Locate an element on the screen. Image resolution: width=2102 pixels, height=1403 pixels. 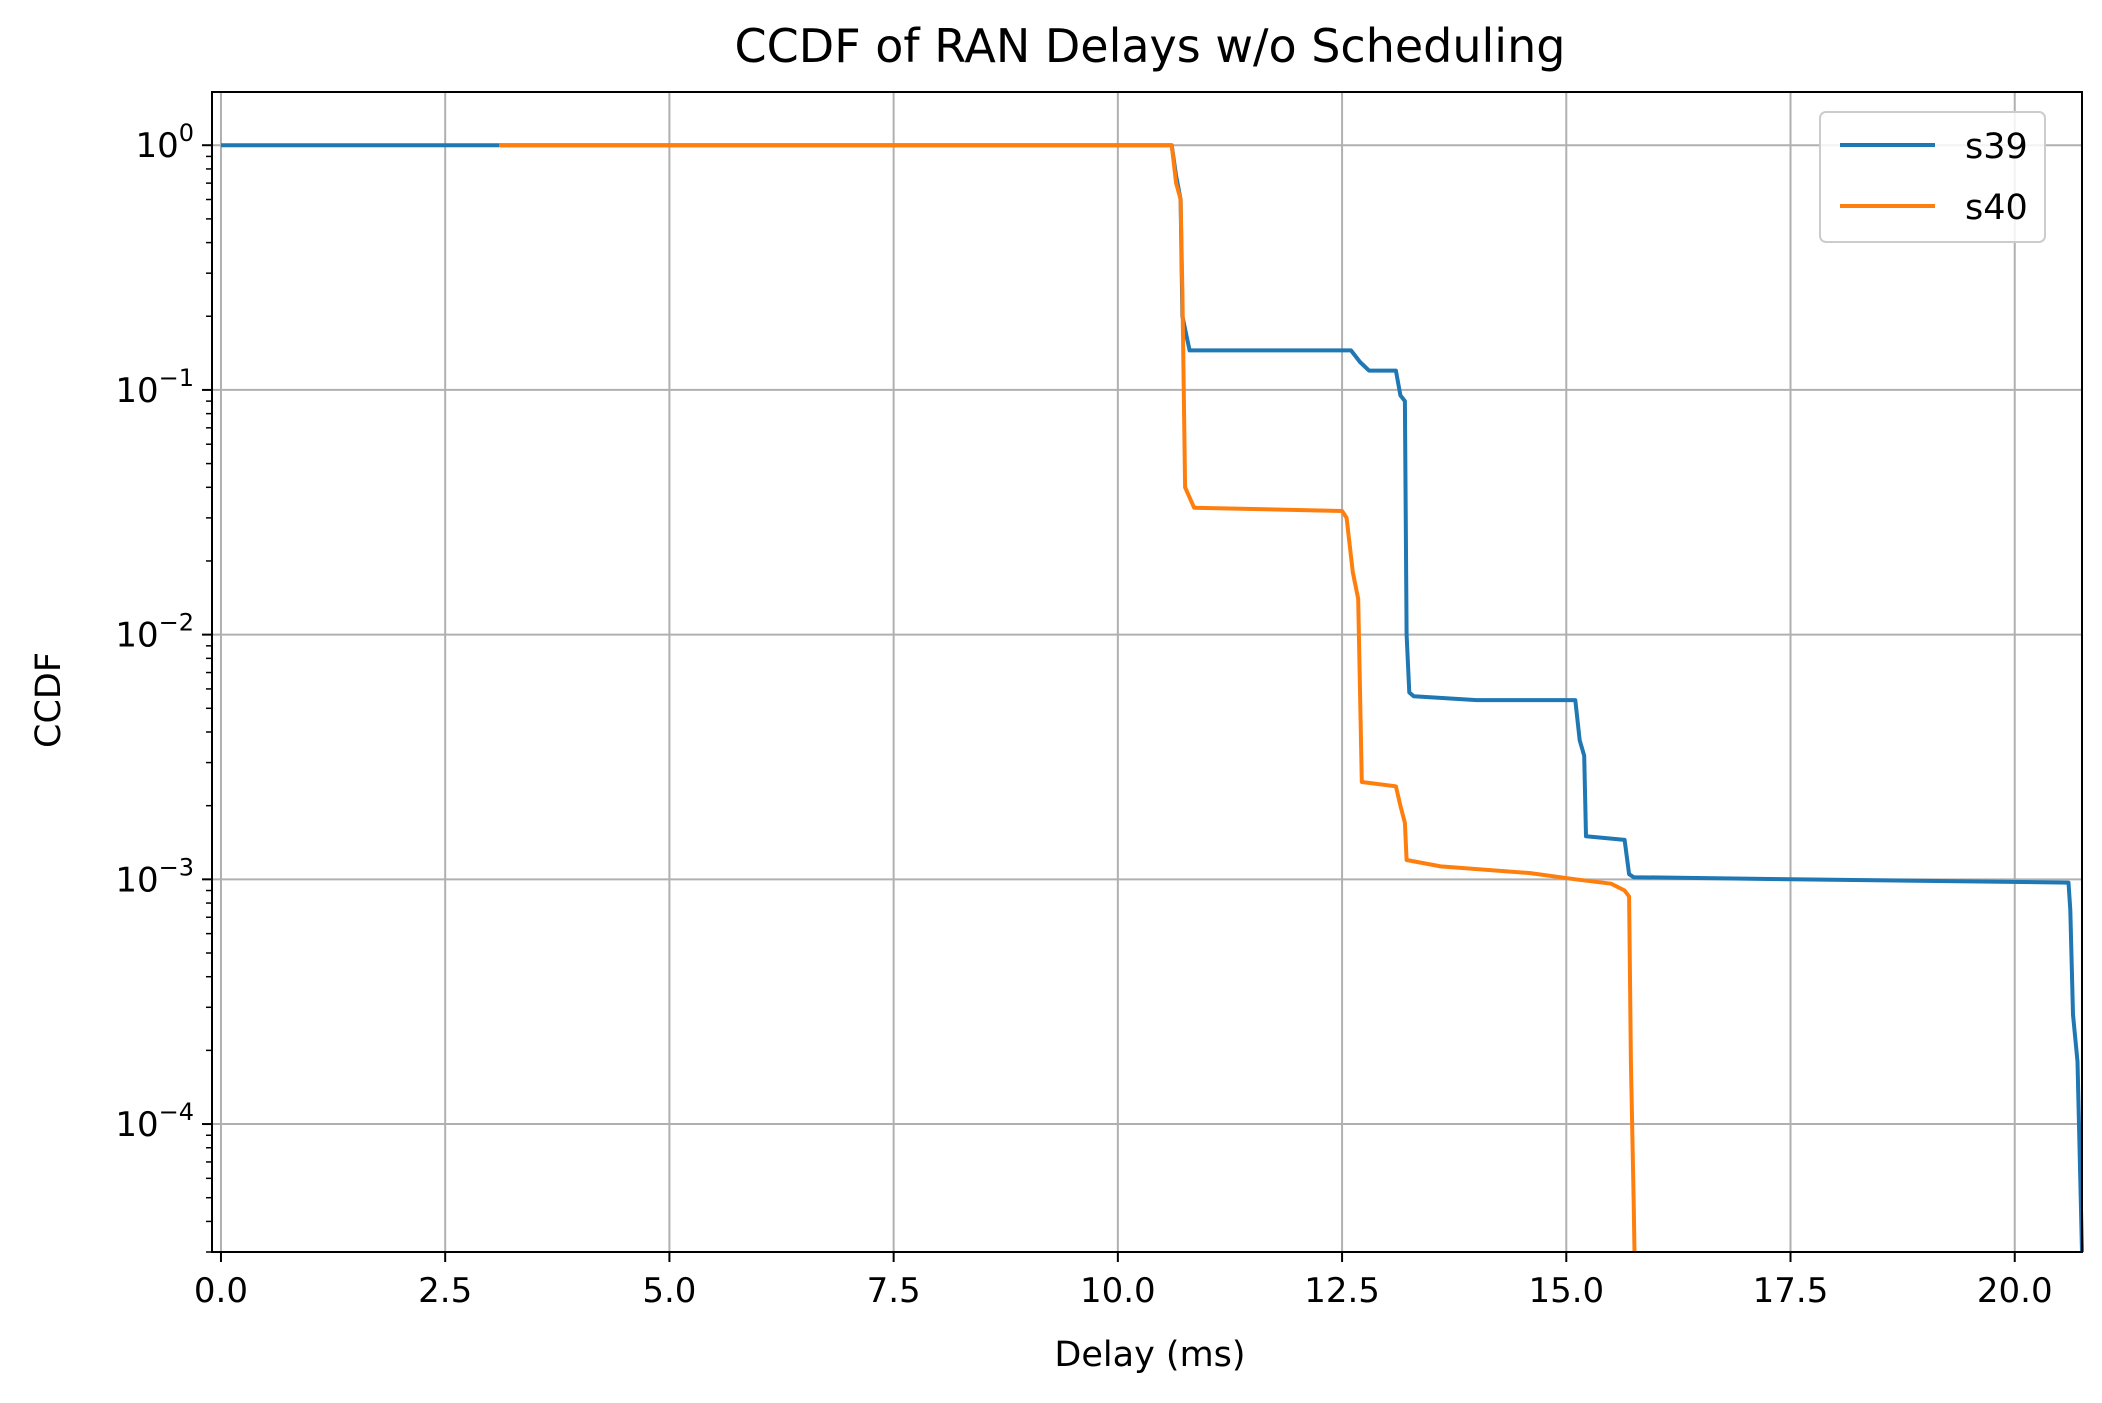
y-tick-label: 10⁻¹ is located at coordinates (154, 387).